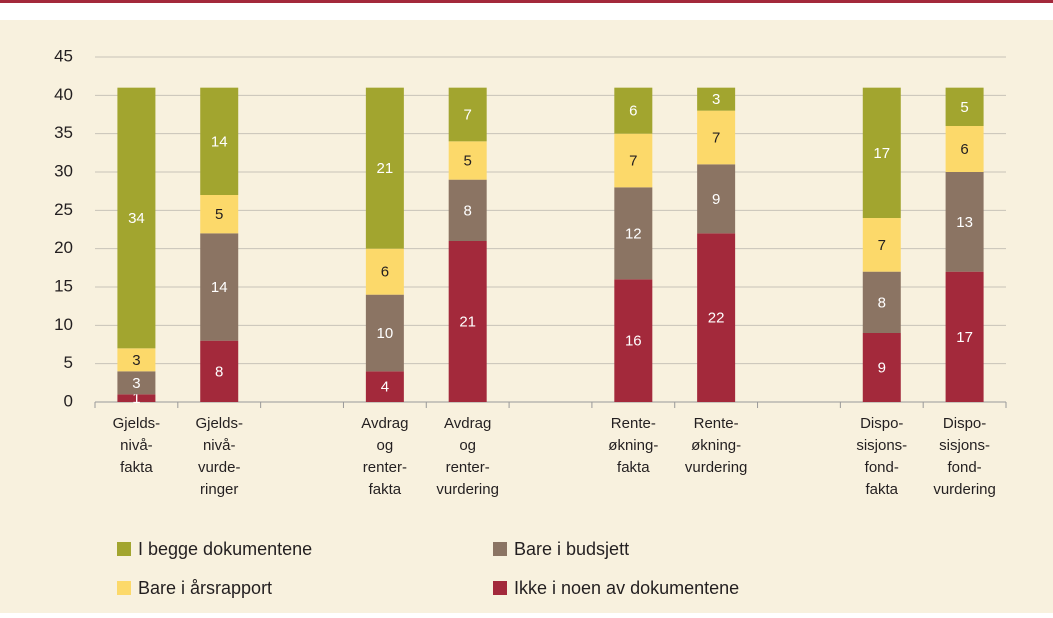 The height and width of the screenshot is (618, 1053). Describe the element at coordinates (219, 489) in the screenshot. I see `x-tick-label: ringer` at that location.